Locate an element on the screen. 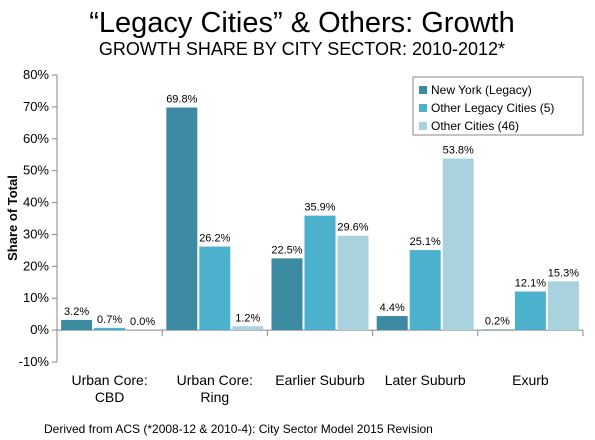  x-tick-label: Earlier Suburb is located at coordinates (320, 380).